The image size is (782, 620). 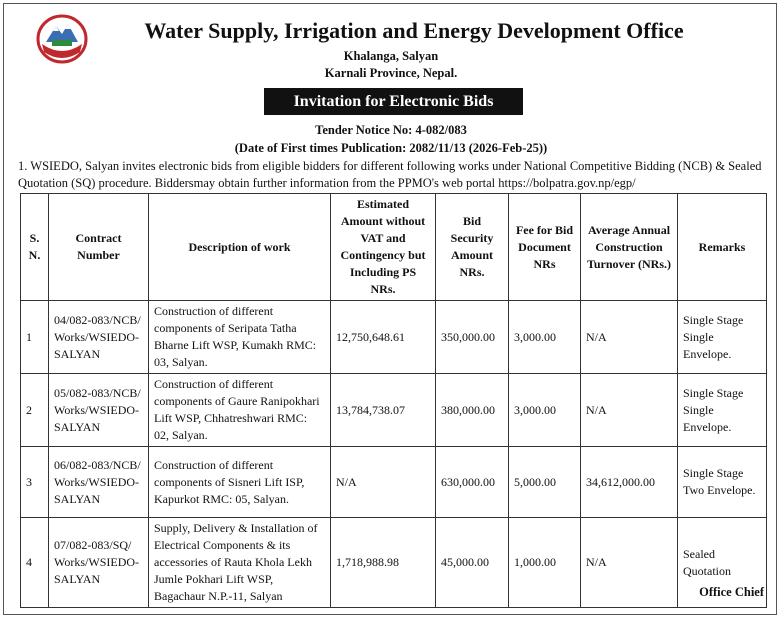 What do you see at coordinates (34, 337) in the screenshot?
I see `table-cell: 1` at bounding box center [34, 337].